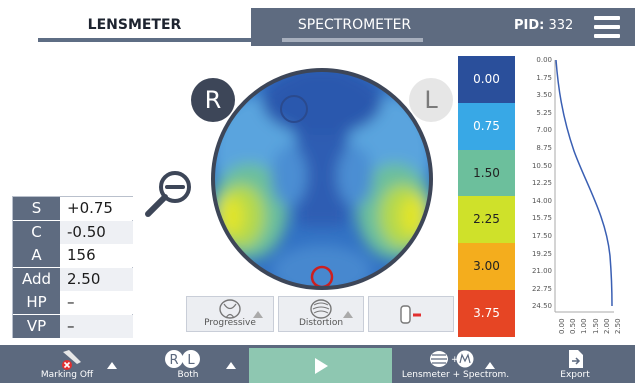  Describe the element at coordinates (544, 148) in the screenshot. I see `graph-y-tick: 8.75` at that location.